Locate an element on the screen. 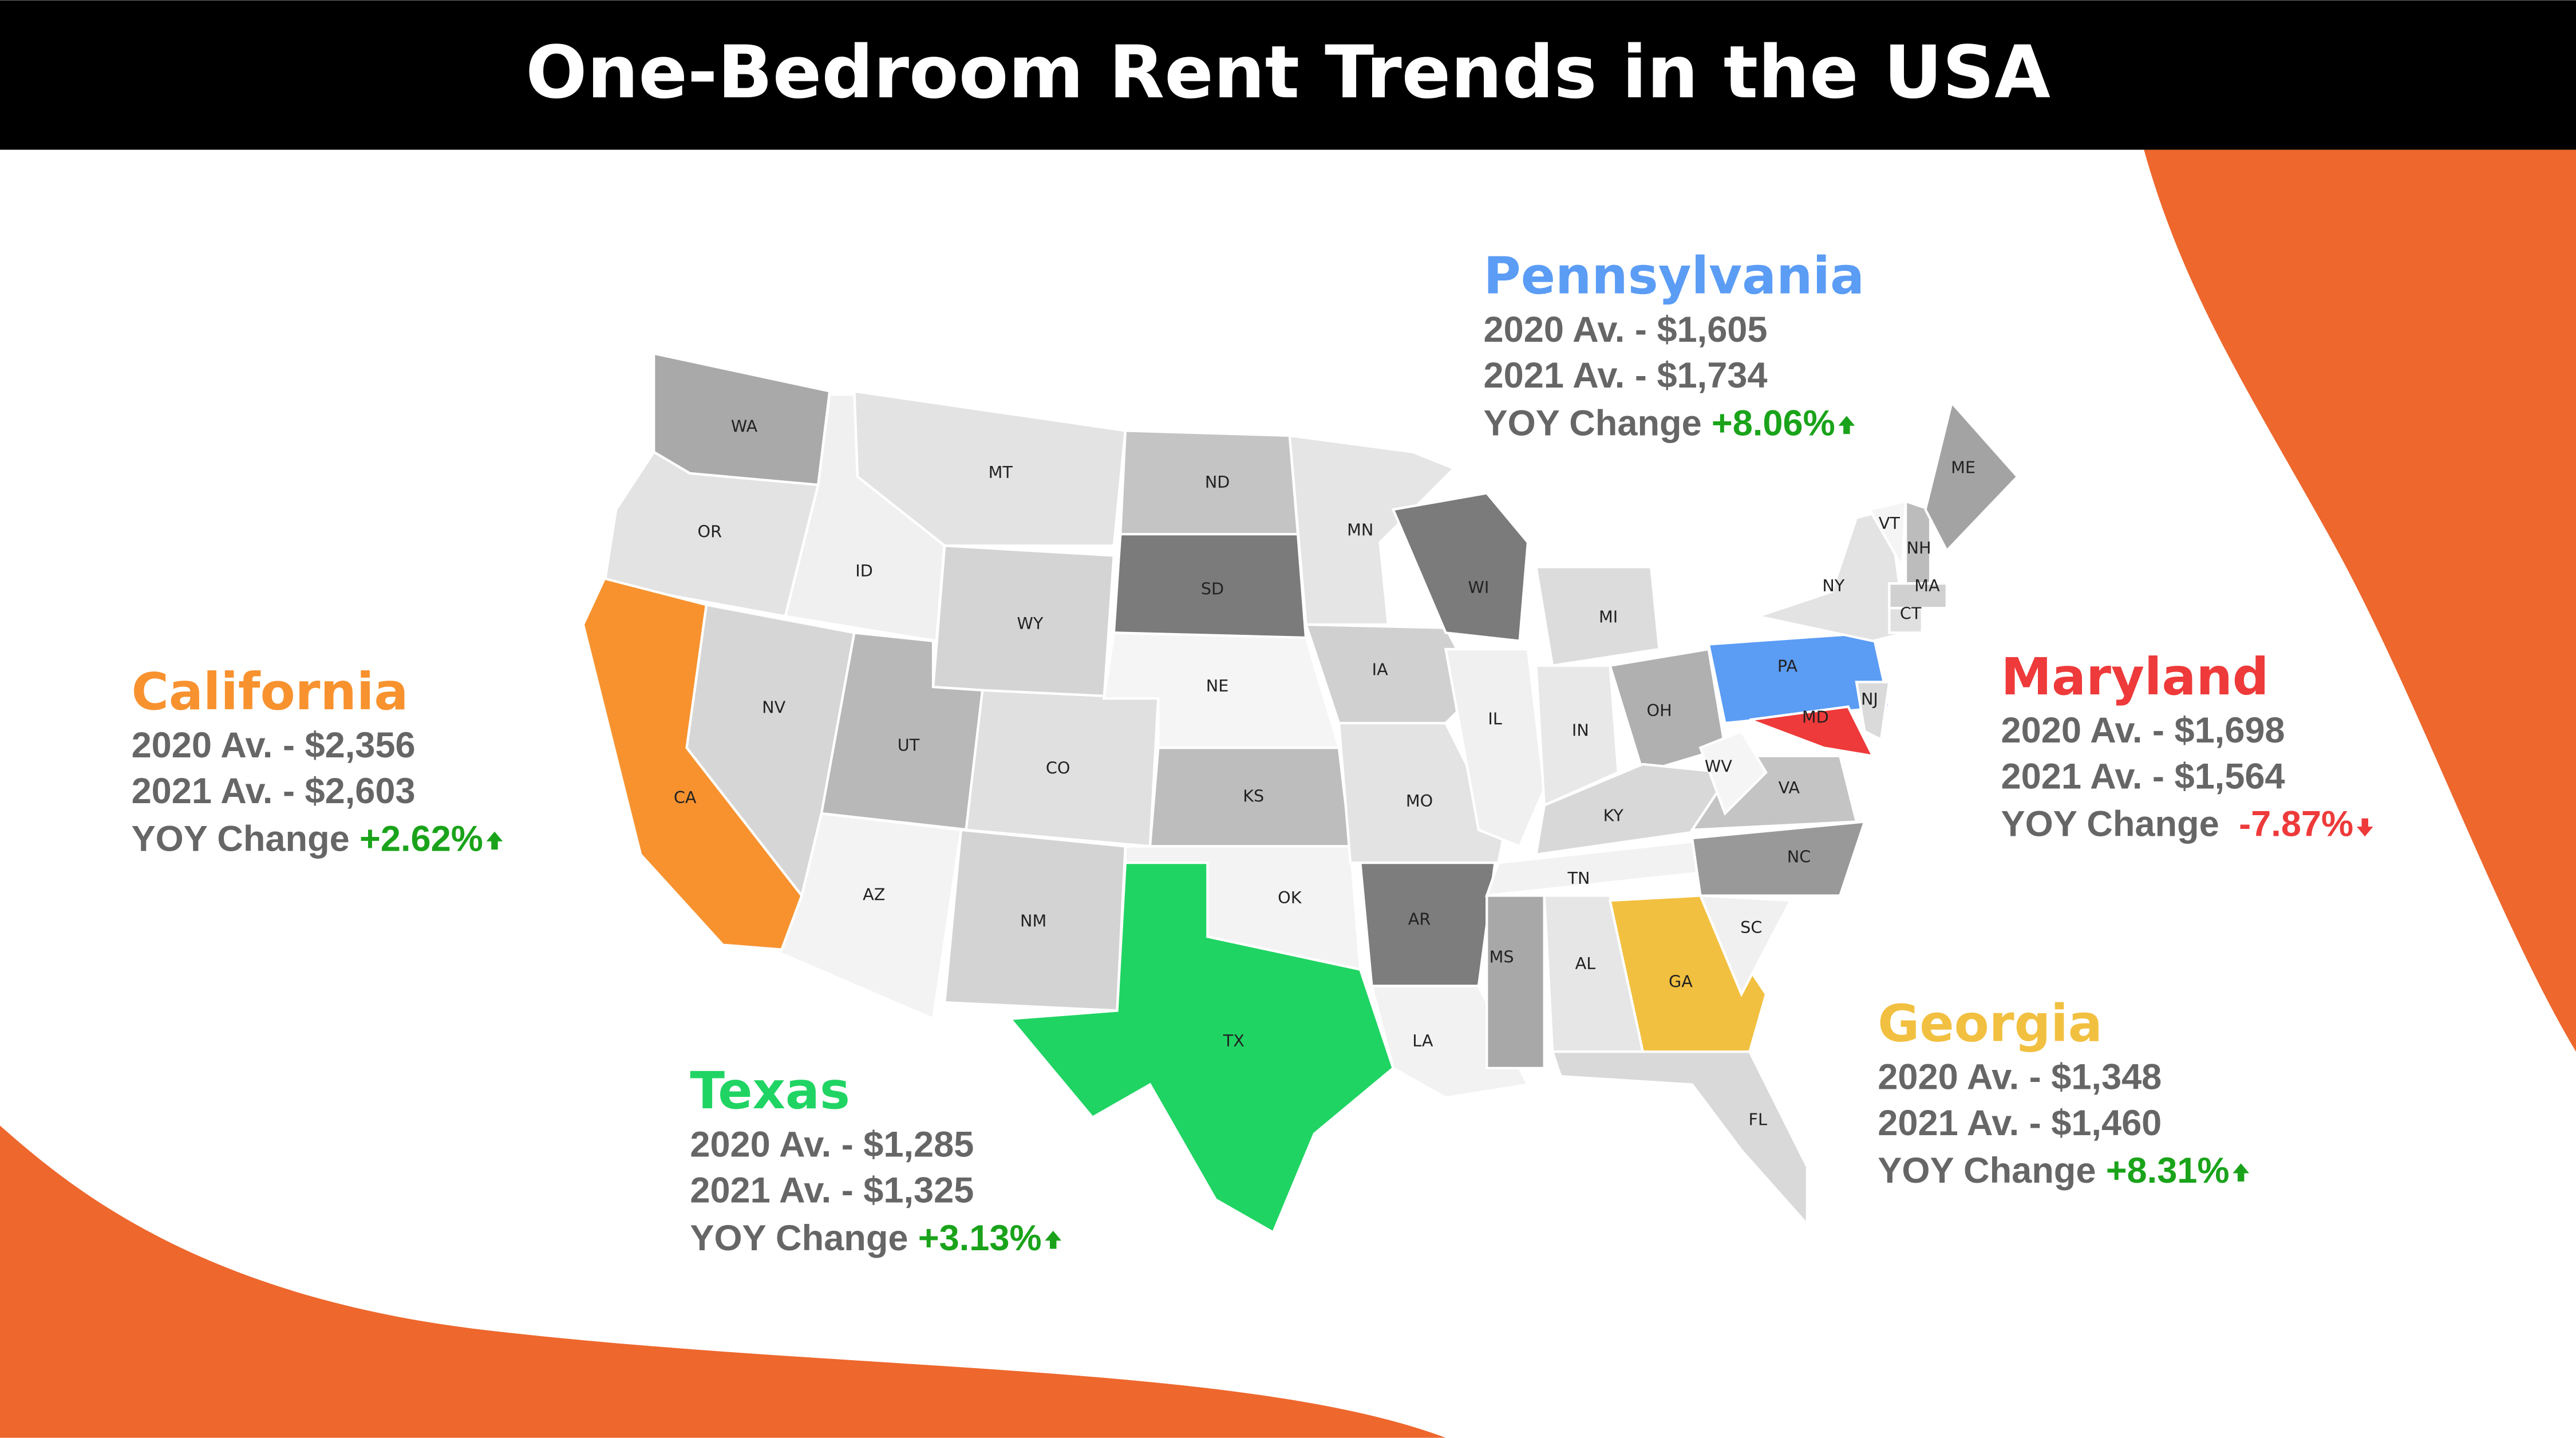 The width and height of the screenshot is (2576, 1438). state-label: MO is located at coordinates (1419, 801).